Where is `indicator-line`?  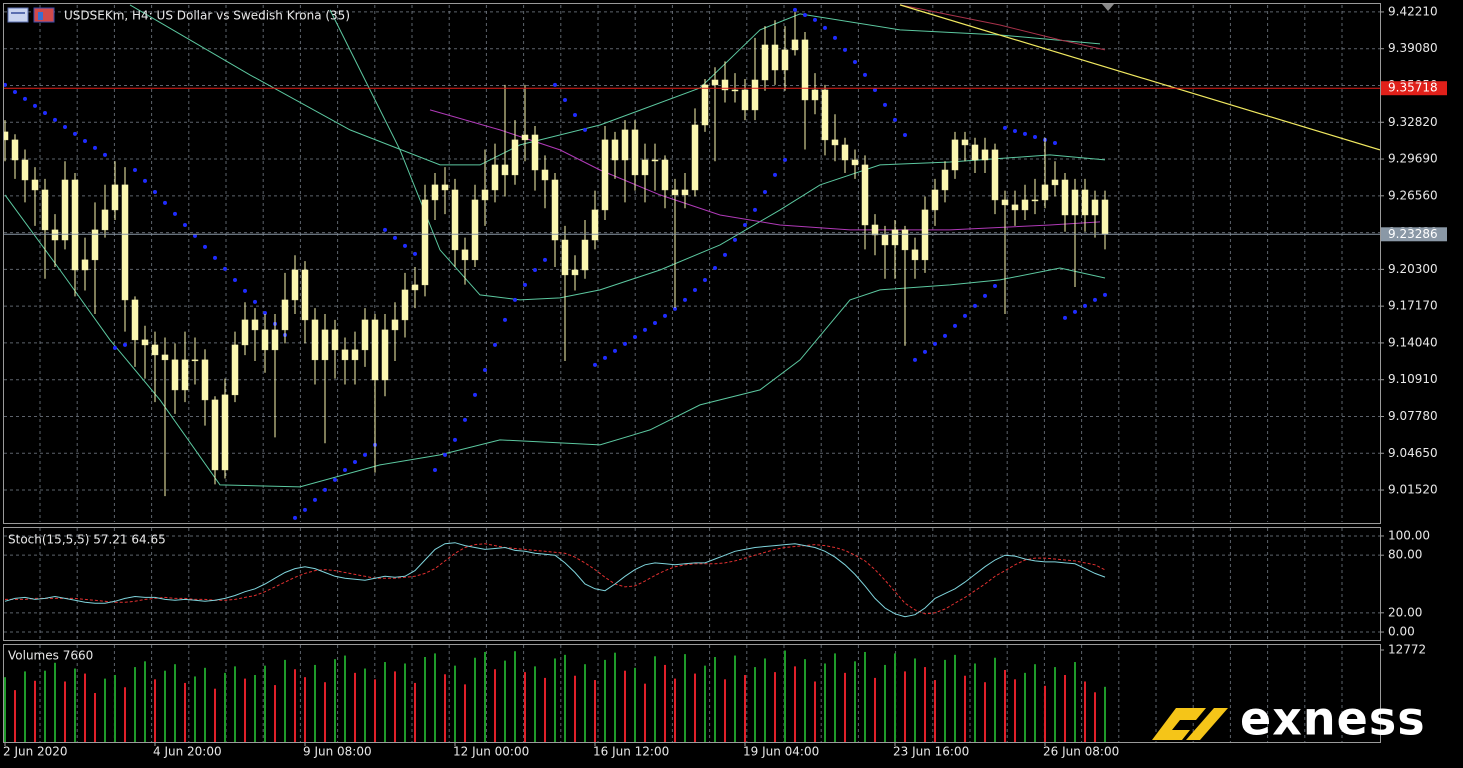 indicator-line is located at coordinates (1002, 27).